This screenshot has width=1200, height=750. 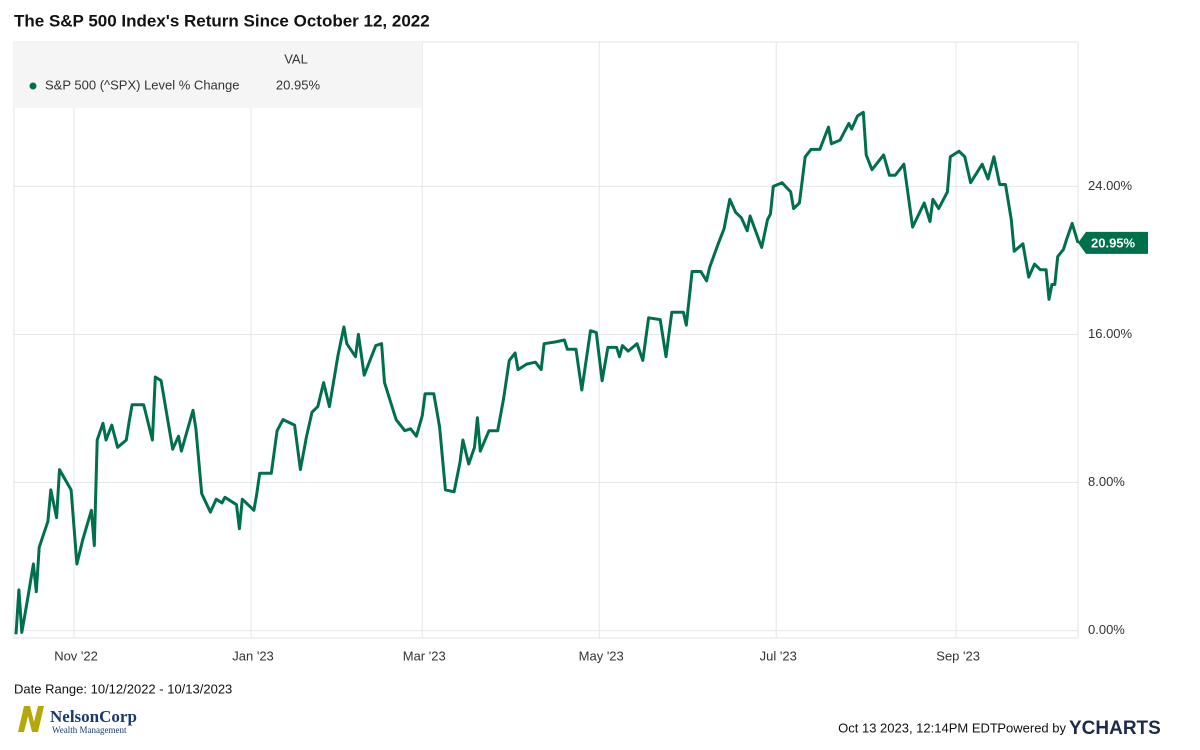 I want to click on legend-marker, so click(x=33, y=86).